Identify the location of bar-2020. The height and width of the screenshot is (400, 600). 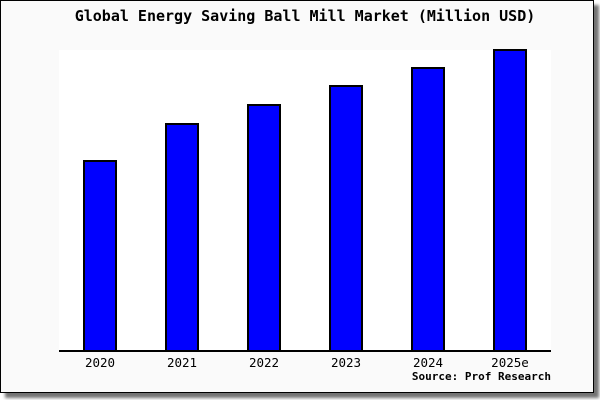
(100, 255).